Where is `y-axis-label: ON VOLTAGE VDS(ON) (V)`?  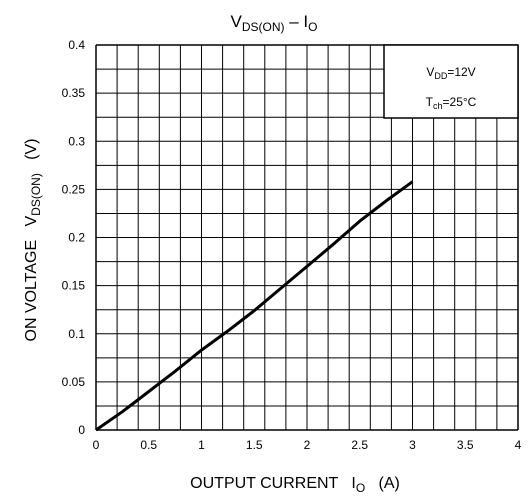
y-axis-label: ON VOLTAGE VDS(ON) (V) is located at coordinates (33, 240).